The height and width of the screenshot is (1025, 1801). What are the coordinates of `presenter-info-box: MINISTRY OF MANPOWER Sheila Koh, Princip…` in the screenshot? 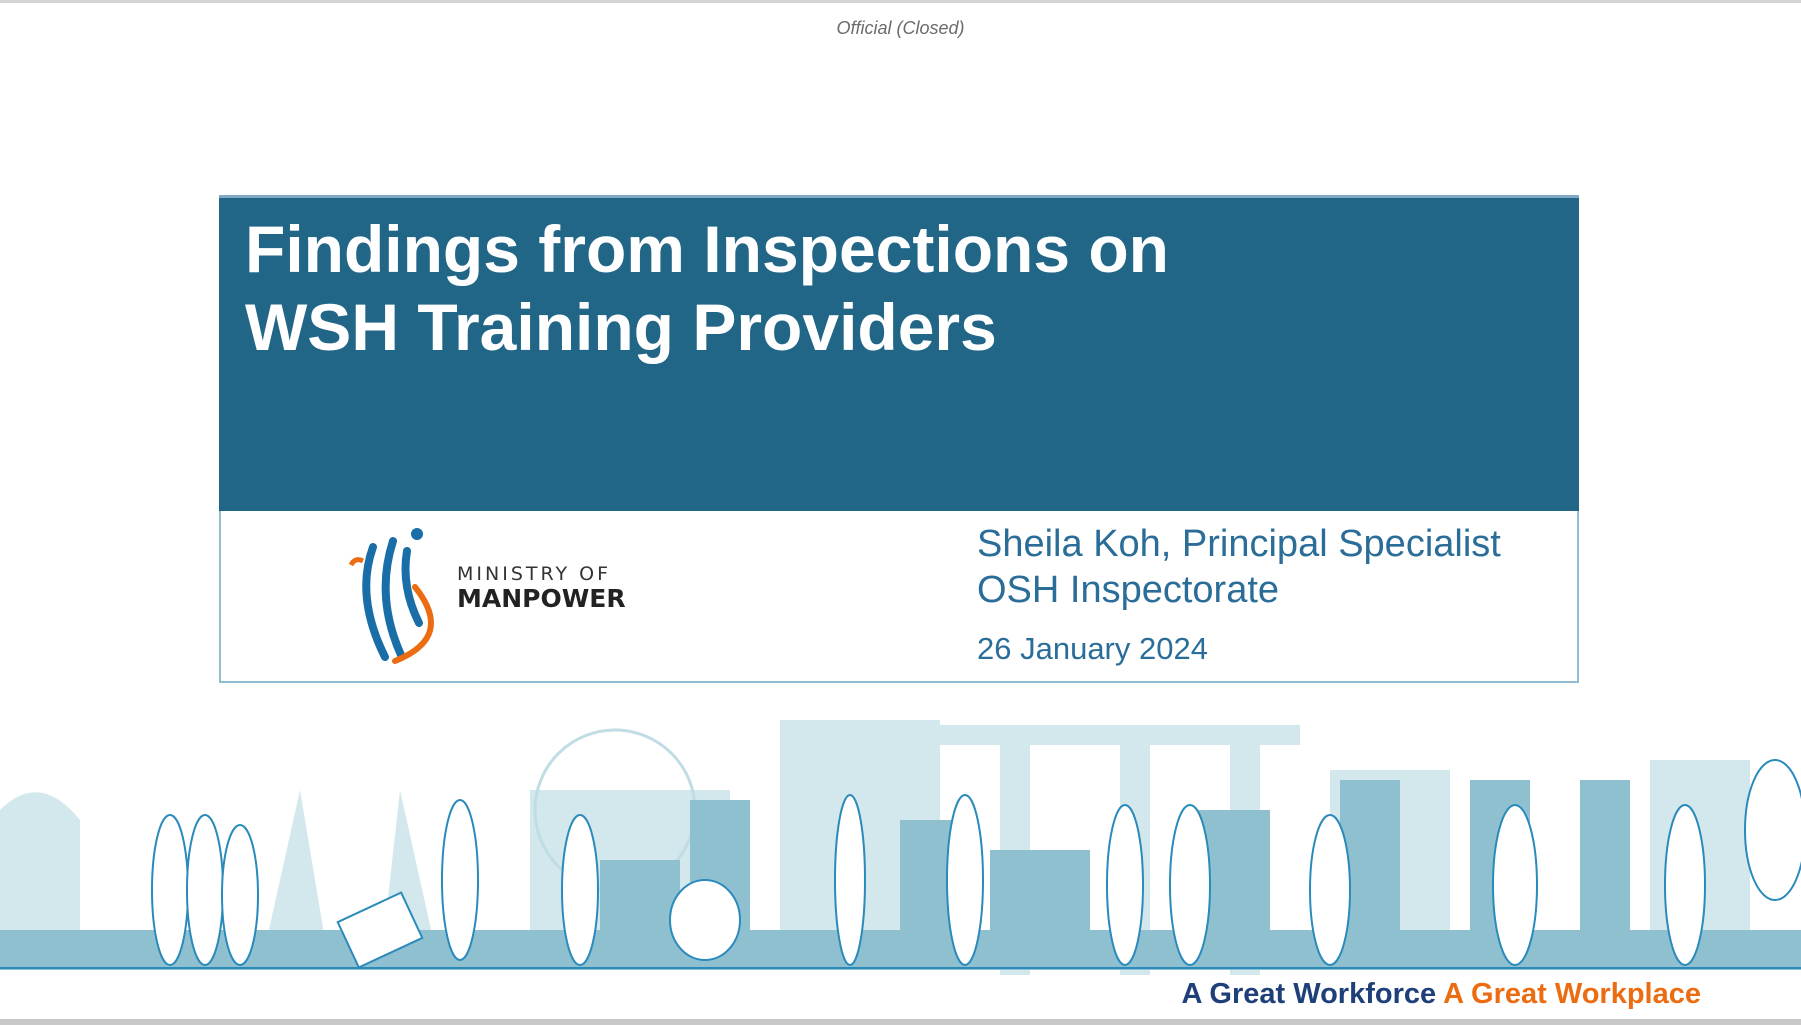 It's located at (899, 597).